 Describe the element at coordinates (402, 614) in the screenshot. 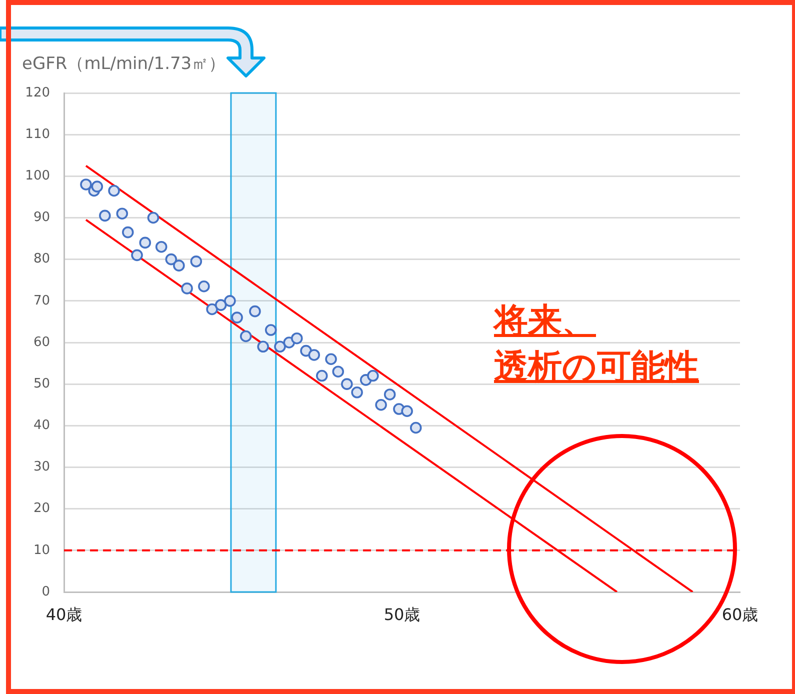

I see `x-tick-label: 50歳` at that location.